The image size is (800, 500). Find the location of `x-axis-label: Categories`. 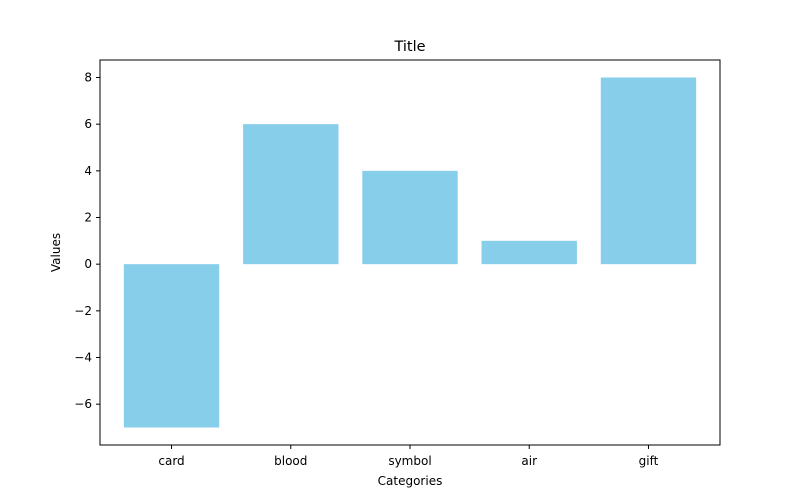

x-axis-label: Categories is located at coordinates (410, 481).